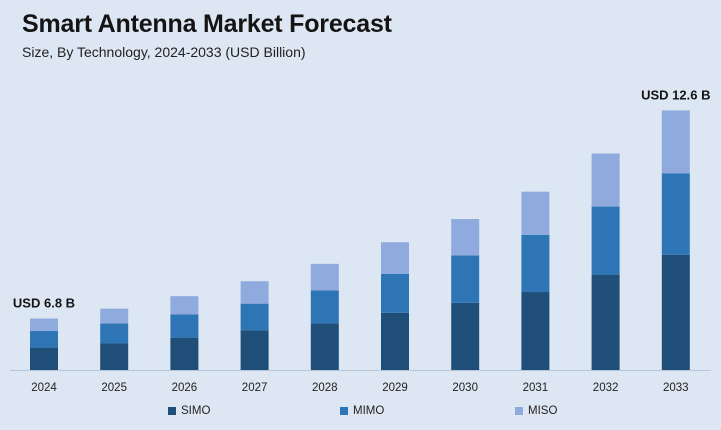 This screenshot has width=721, height=430. What do you see at coordinates (184, 305) in the screenshot?
I see `bar-segment-miso-2026` at bounding box center [184, 305].